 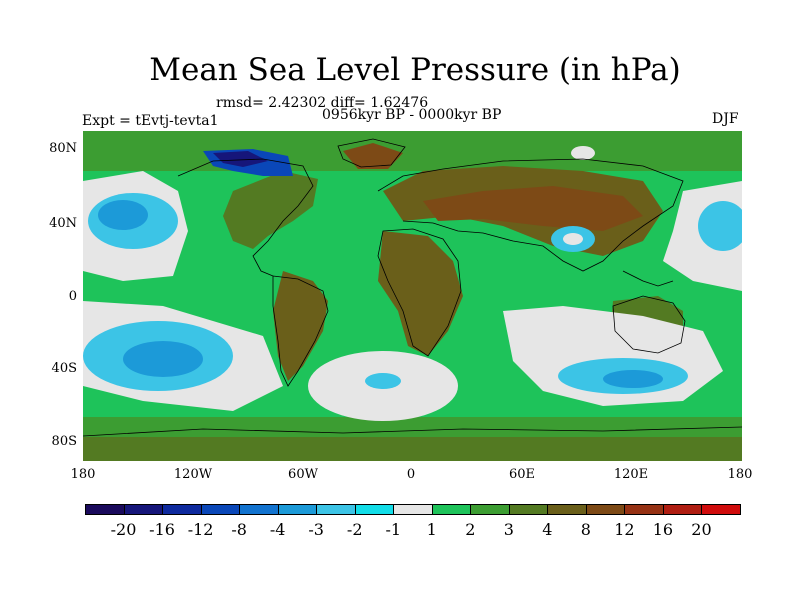 What do you see at coordinates (633, 379) in the screenshot?
I see `indian-ocean-core` at bounding box center [633, 379].